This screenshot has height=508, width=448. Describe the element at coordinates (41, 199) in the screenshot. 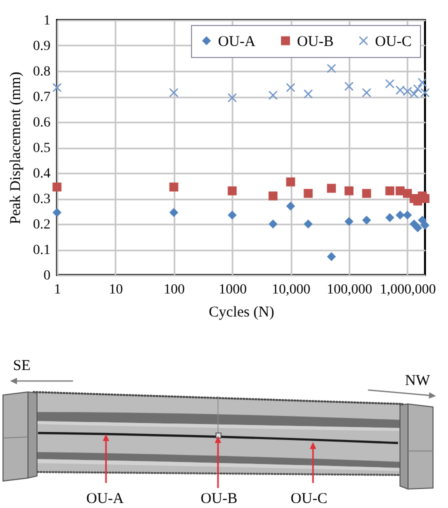

I see `y-tick-label: 0.3` at that location.